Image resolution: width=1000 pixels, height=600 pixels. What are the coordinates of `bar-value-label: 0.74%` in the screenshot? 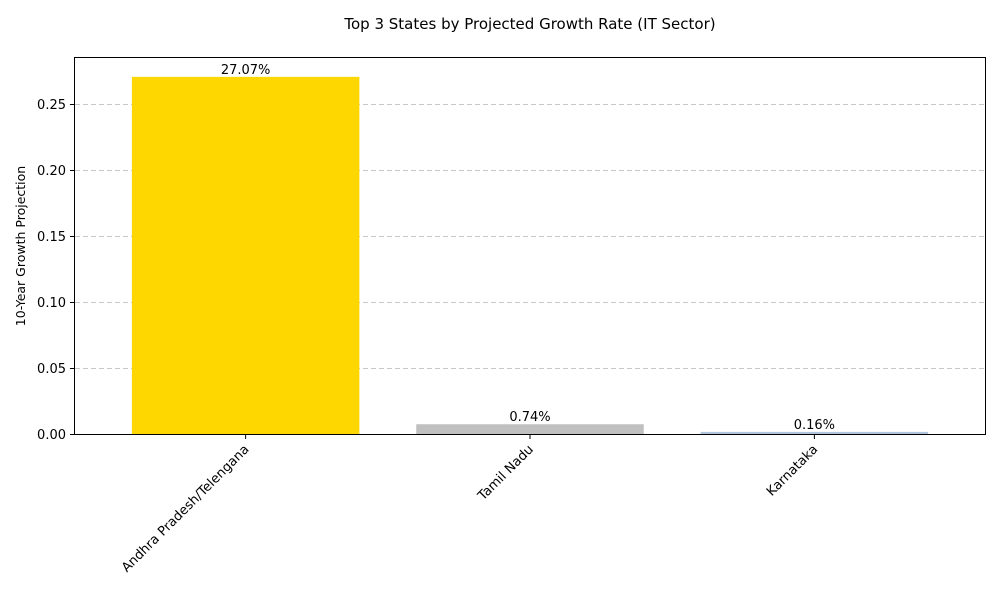 It's located at (529, 417).